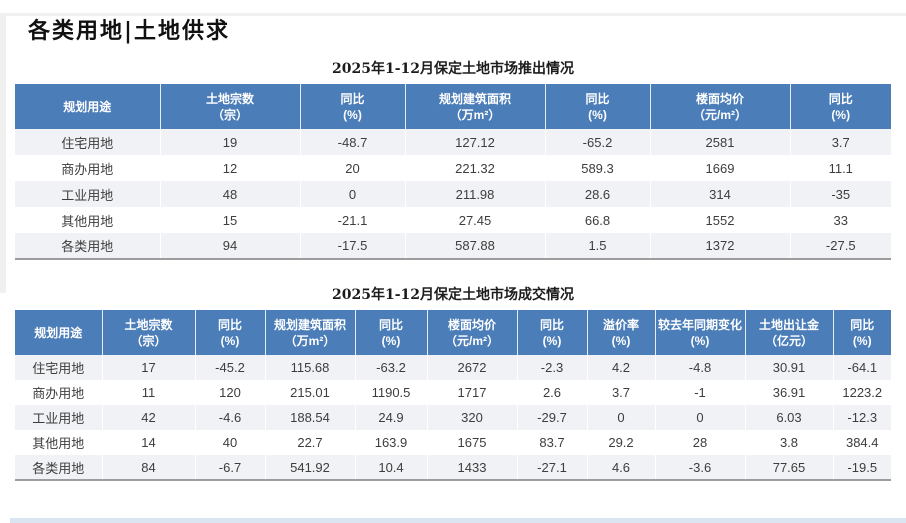  What do you see at coordinates (700, 442) in the screenshot?
I see `cell: 28` at bounding box center [700, 442].